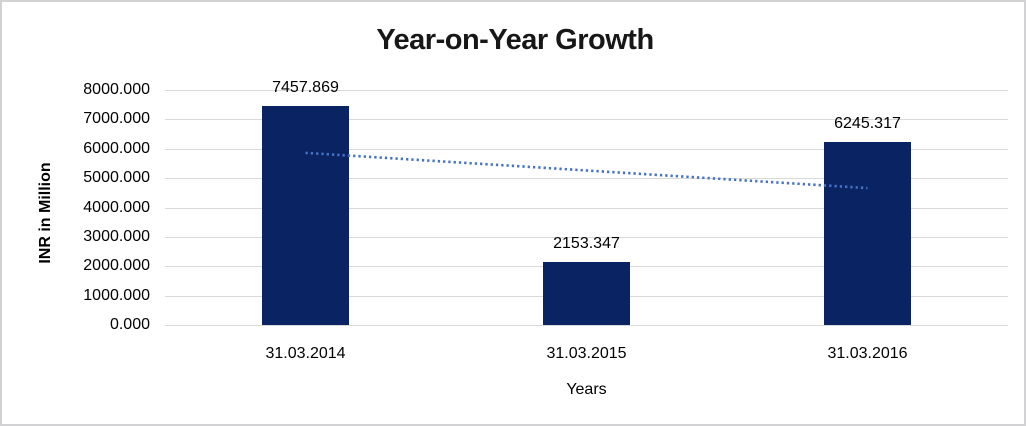 This screenshot has height=426, width=1026. I want to click on bar-value-label: 6245.317, so click(867, 123).